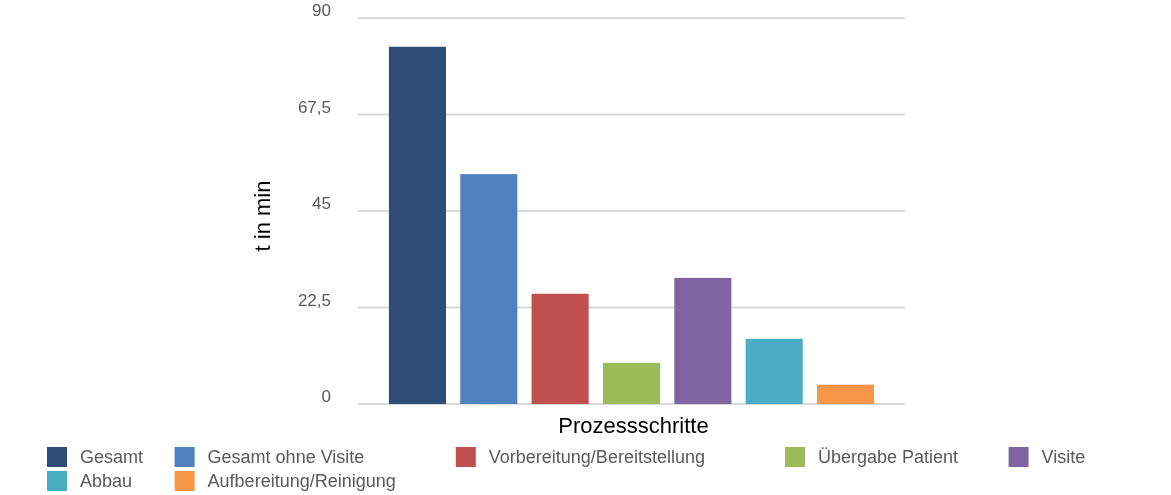 The image size is (1171, 495). Describe the element at coordinates (1063, 457) in the screenshot. I see `legend-label: Visite` at that location.